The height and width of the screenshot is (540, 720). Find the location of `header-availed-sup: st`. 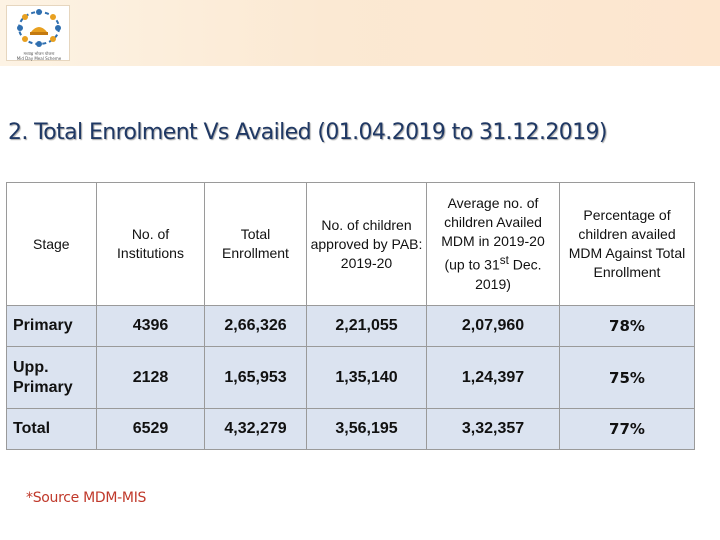

header-availed-sup: st is located at coordinates (504, 261).